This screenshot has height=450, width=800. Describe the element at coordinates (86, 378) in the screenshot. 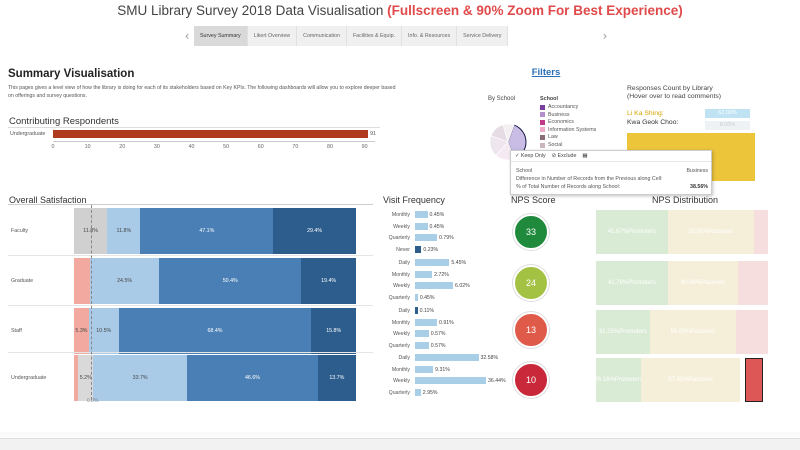

I see `satisfaction-segment: 5.2%` at that location.